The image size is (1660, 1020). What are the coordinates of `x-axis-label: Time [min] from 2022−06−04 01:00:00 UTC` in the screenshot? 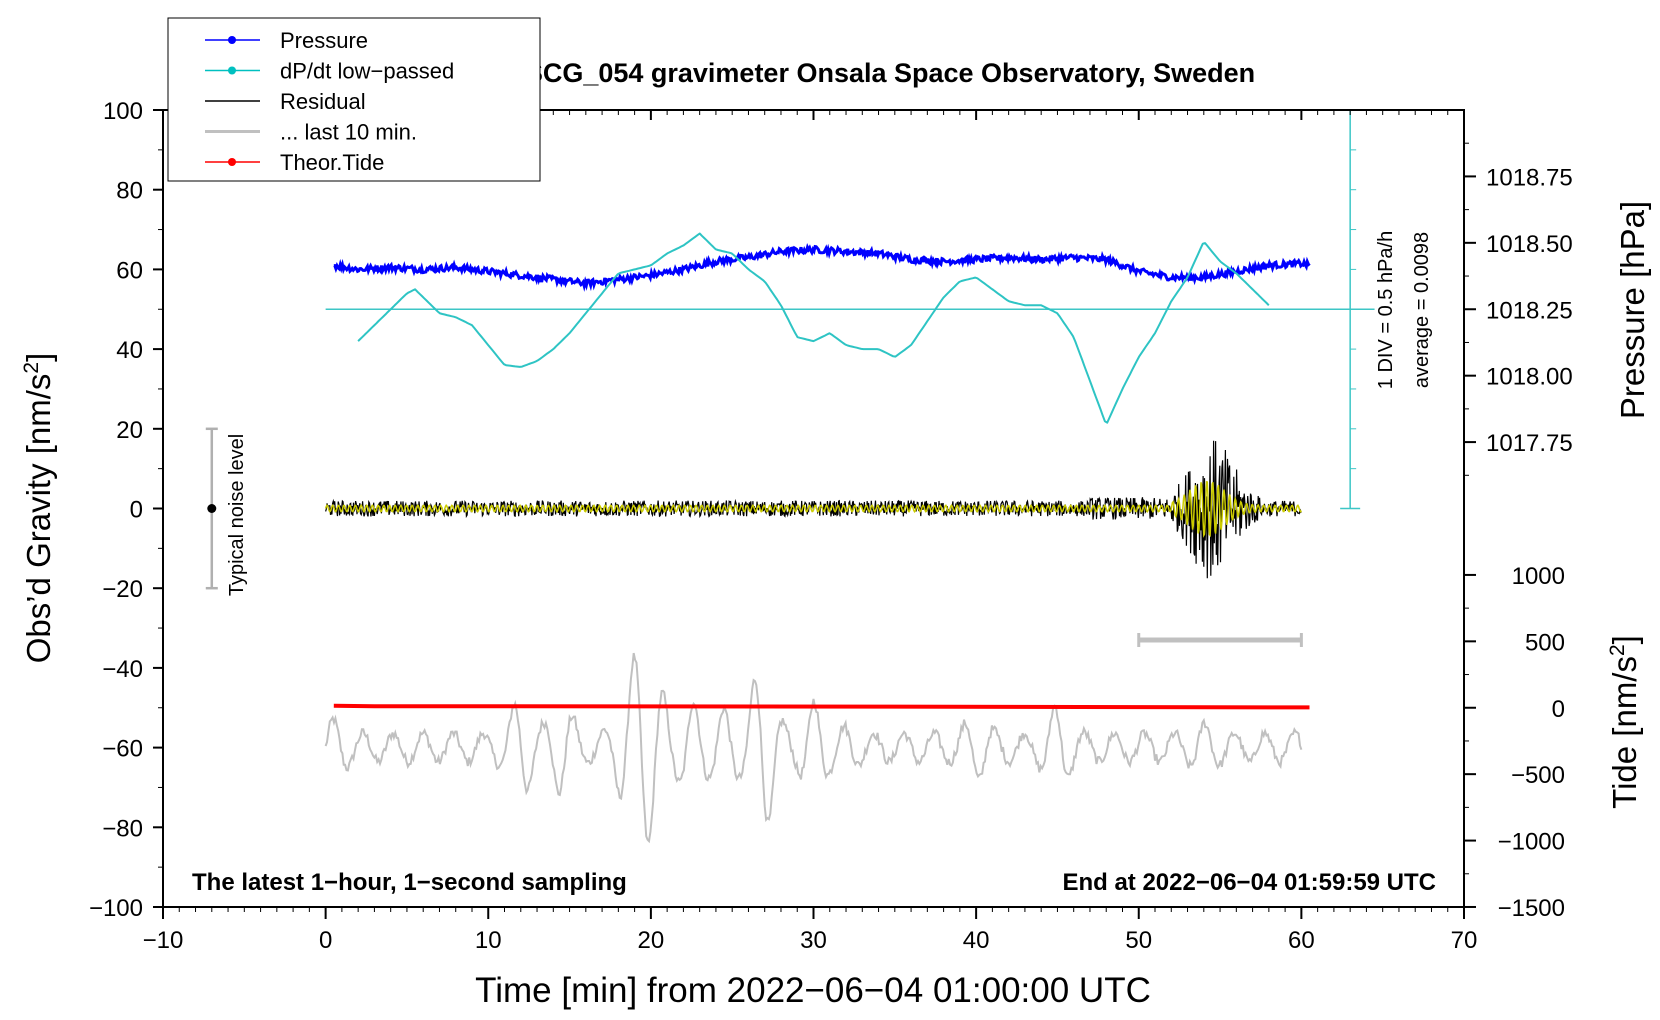 It's located at (813, 990).